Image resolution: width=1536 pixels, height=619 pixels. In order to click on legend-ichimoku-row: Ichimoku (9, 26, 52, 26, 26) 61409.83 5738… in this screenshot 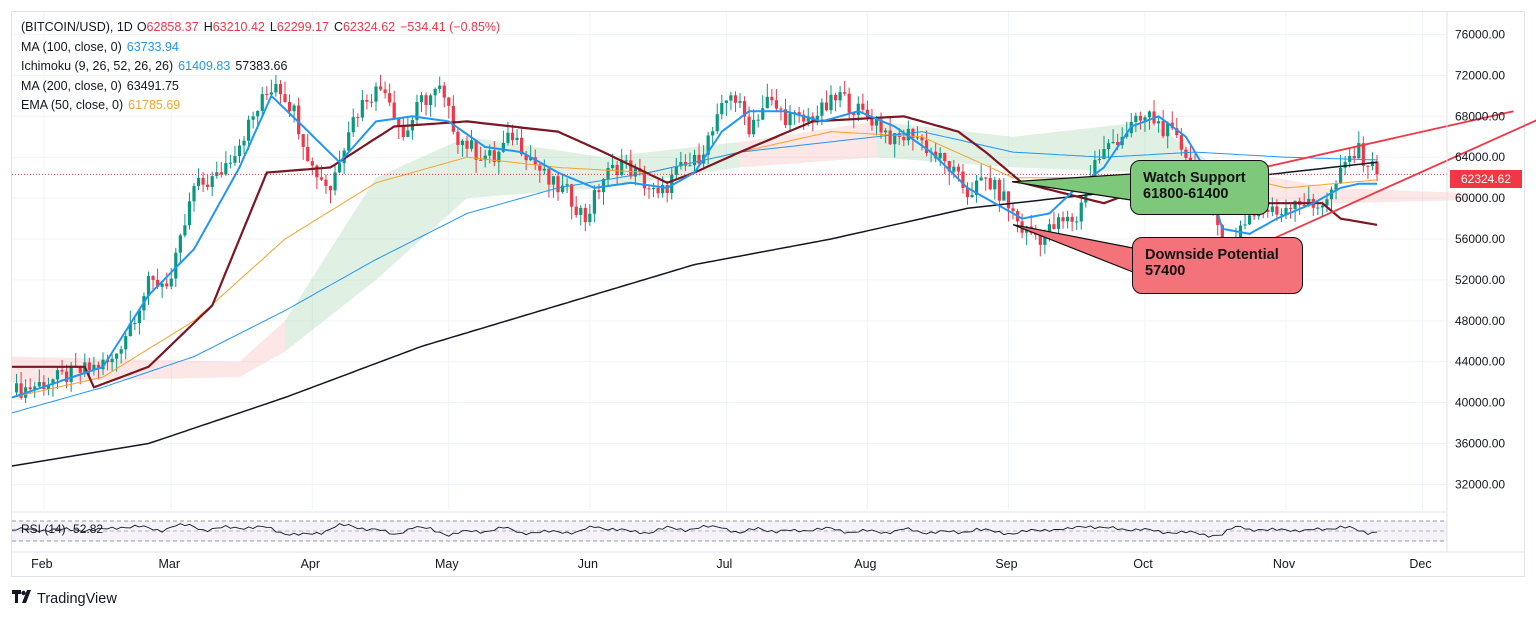, I will do `click(263, 67)`.